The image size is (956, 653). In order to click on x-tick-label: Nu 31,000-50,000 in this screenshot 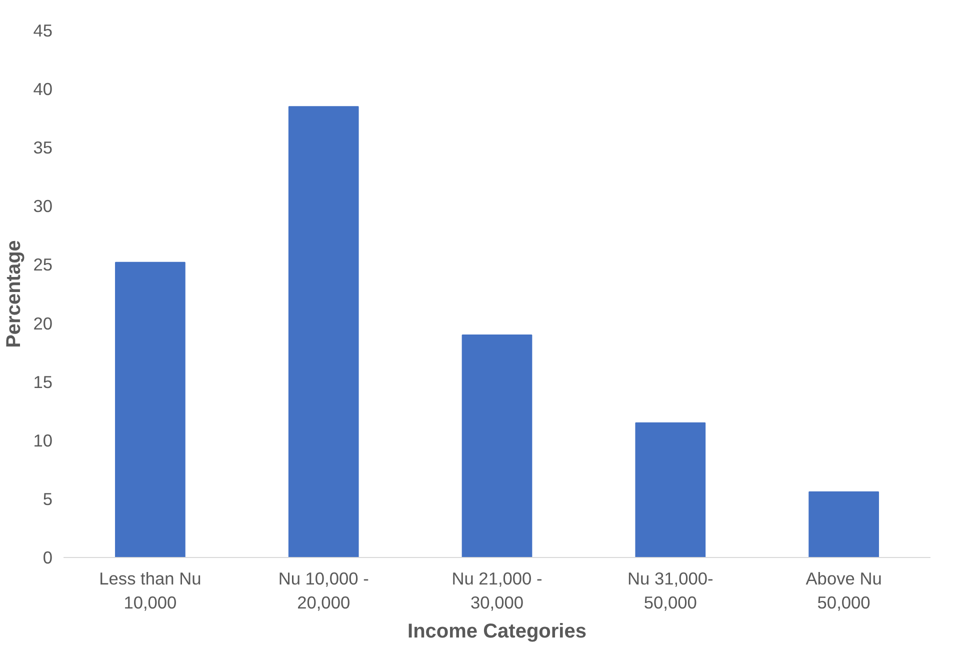, I will do `click(671, 590)`.